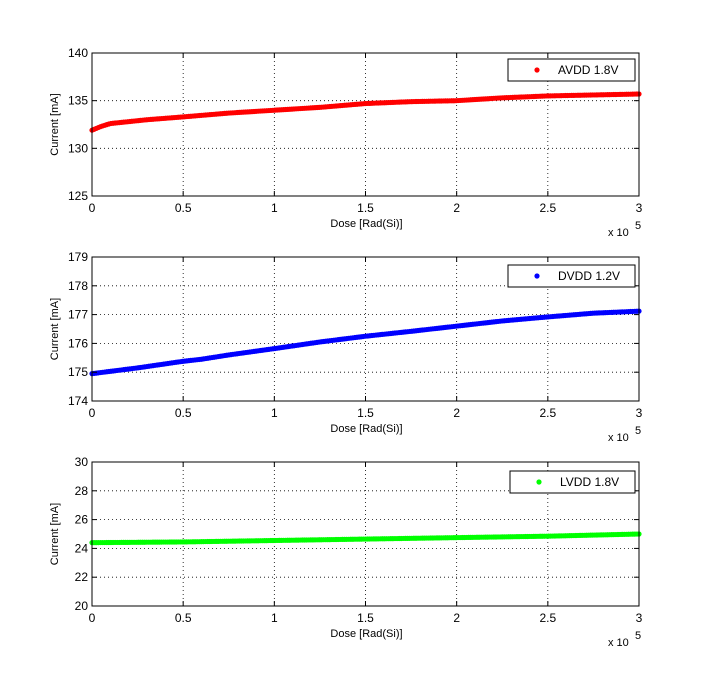 This screenshot has height=687, width=706. I want to click on legend: LVDD 1.8V, so click(572, 482).